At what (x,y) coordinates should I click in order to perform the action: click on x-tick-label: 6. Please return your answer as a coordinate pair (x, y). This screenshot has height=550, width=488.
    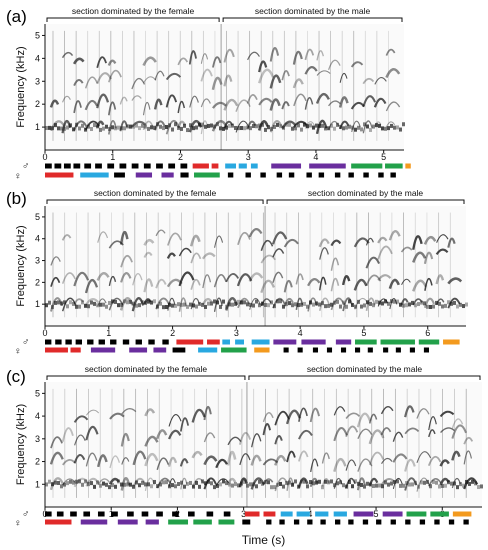
    Looking at the image, I should click on (427, 333).